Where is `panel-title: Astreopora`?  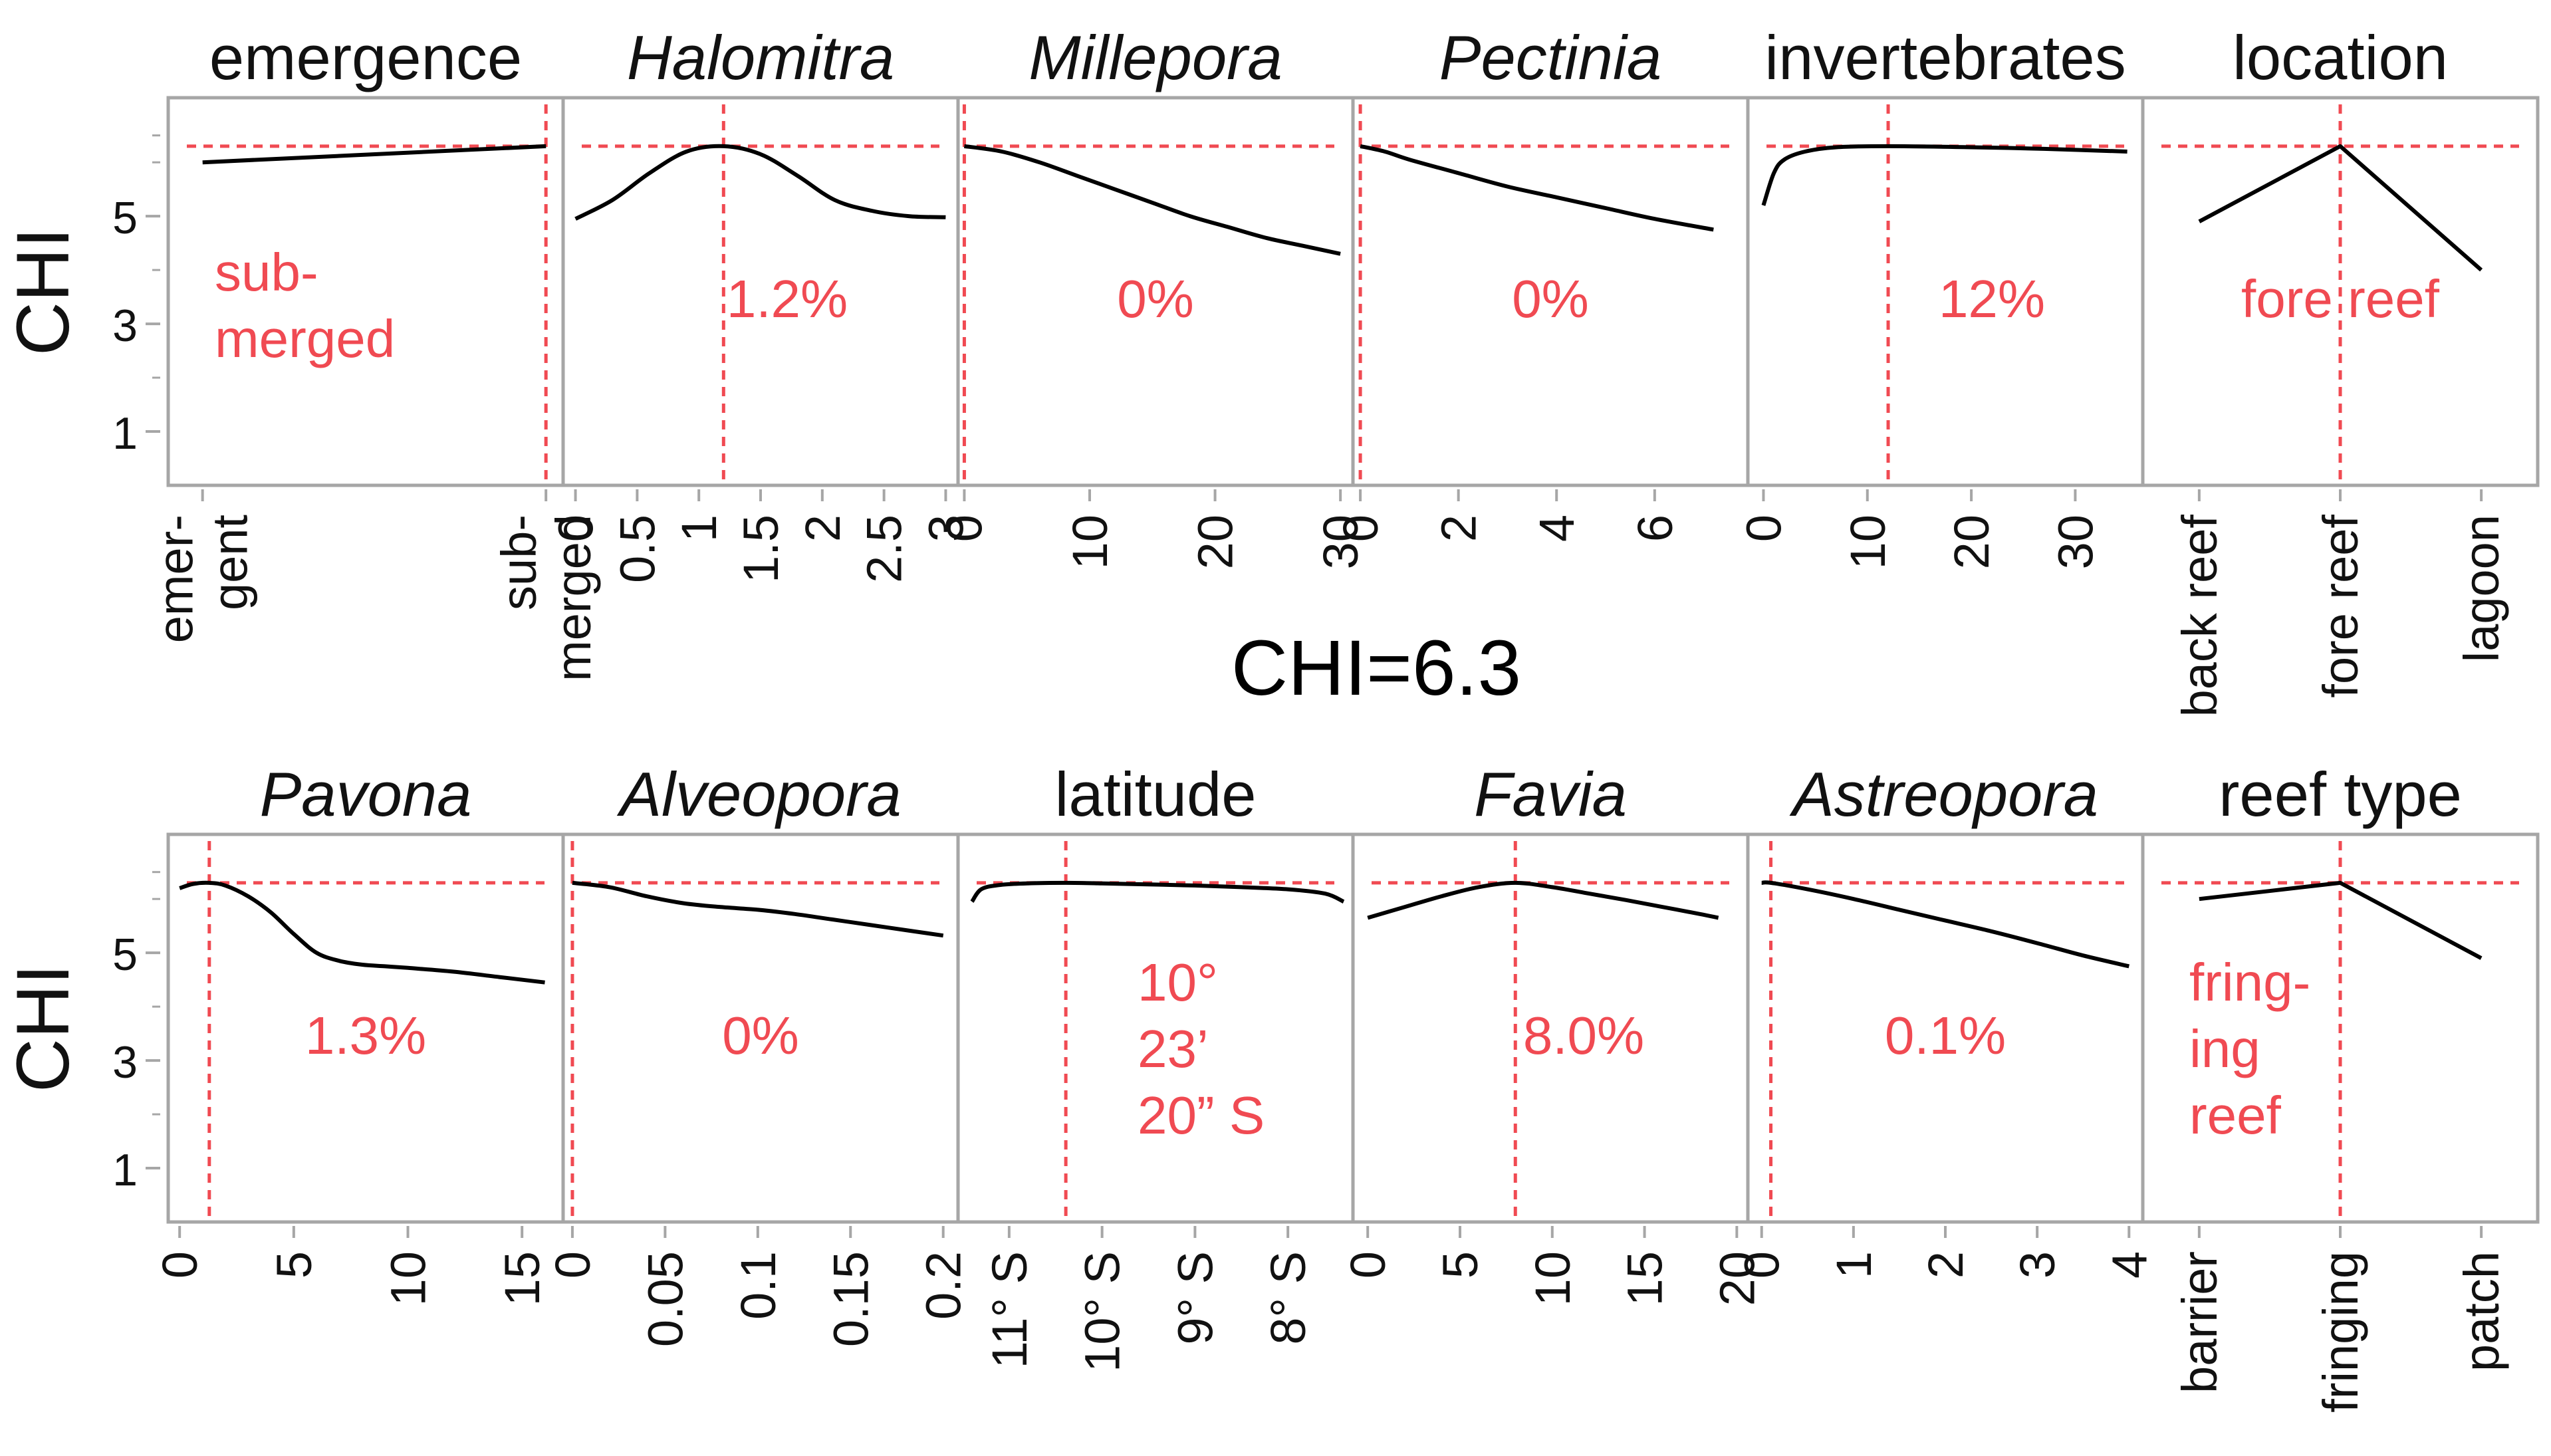 panel-title: Astreopora is located at coordinates (1943, 794).